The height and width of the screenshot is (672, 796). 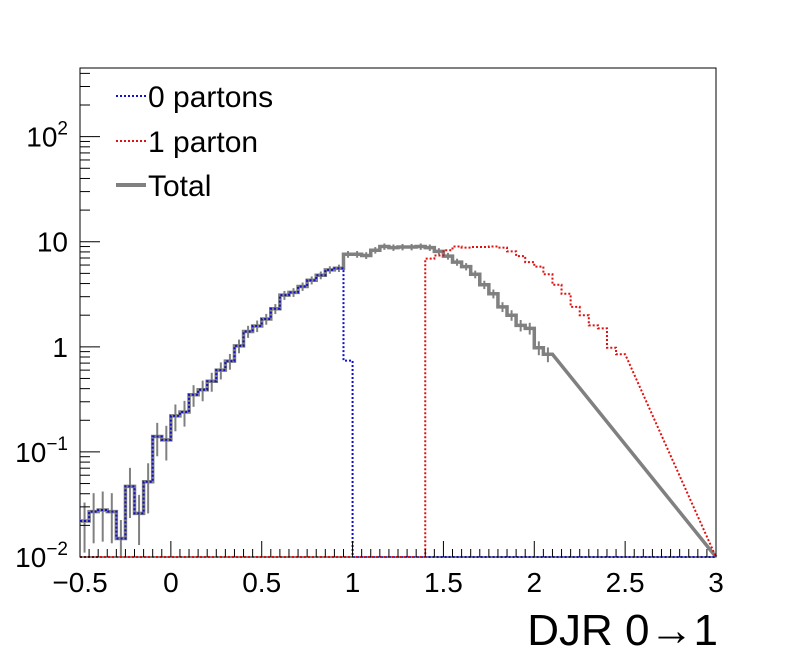 What do you see at coordinates (388, 569) in the screenshot?
I see `x-axis: −0.5 0 0.5 1 1.5 2 2.5 3` at bounding box center [388, 569].